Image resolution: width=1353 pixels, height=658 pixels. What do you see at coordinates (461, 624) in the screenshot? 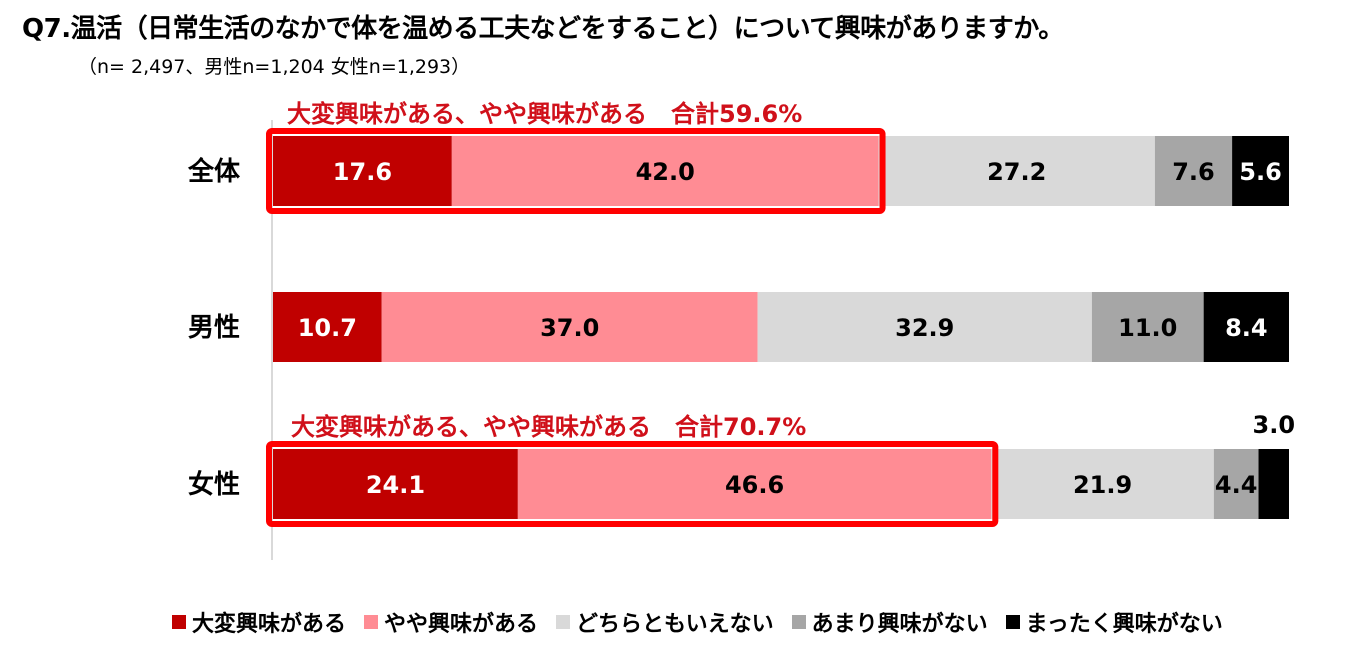
I see `legend-label: やや興味がある` at bounding box center [461, 624].